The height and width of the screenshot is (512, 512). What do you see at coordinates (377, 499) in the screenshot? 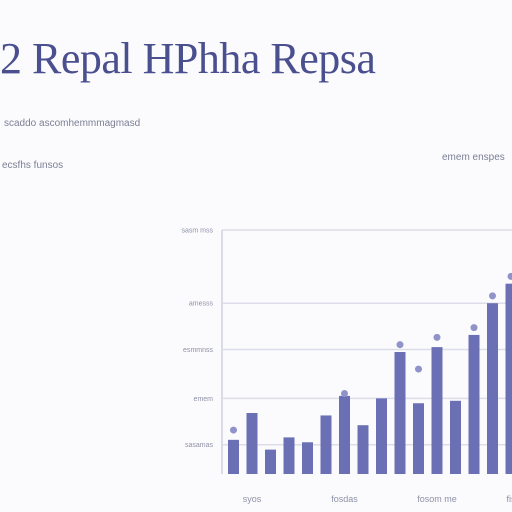
I see `x-axis-ticks: syos fosdas fosom me fis` at bounding box center [377, 499].